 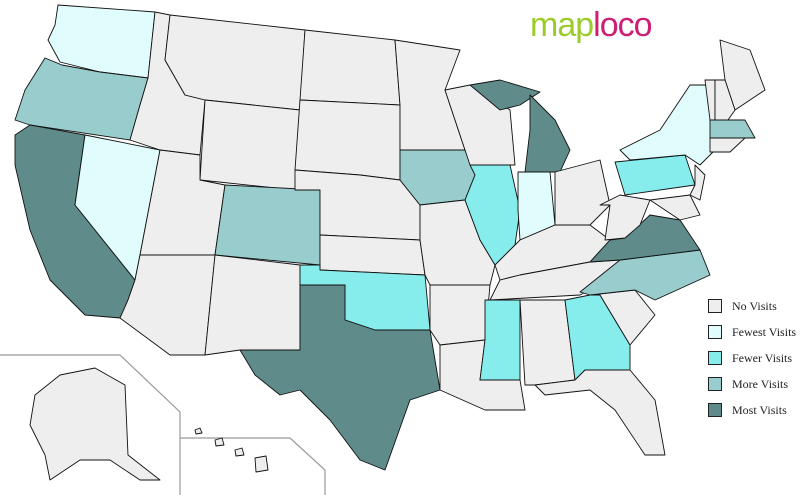 I want to click on state-ny, so click(x=667, y=125).